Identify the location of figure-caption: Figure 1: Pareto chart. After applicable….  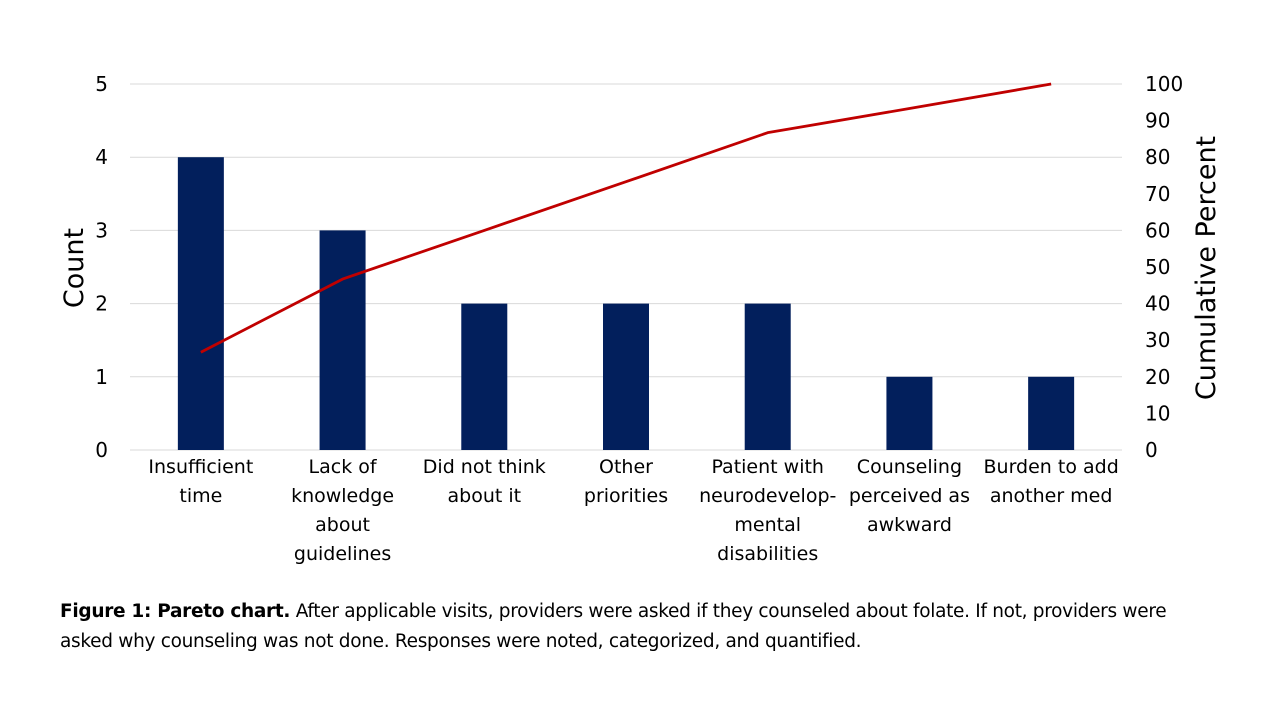
(640, 627).